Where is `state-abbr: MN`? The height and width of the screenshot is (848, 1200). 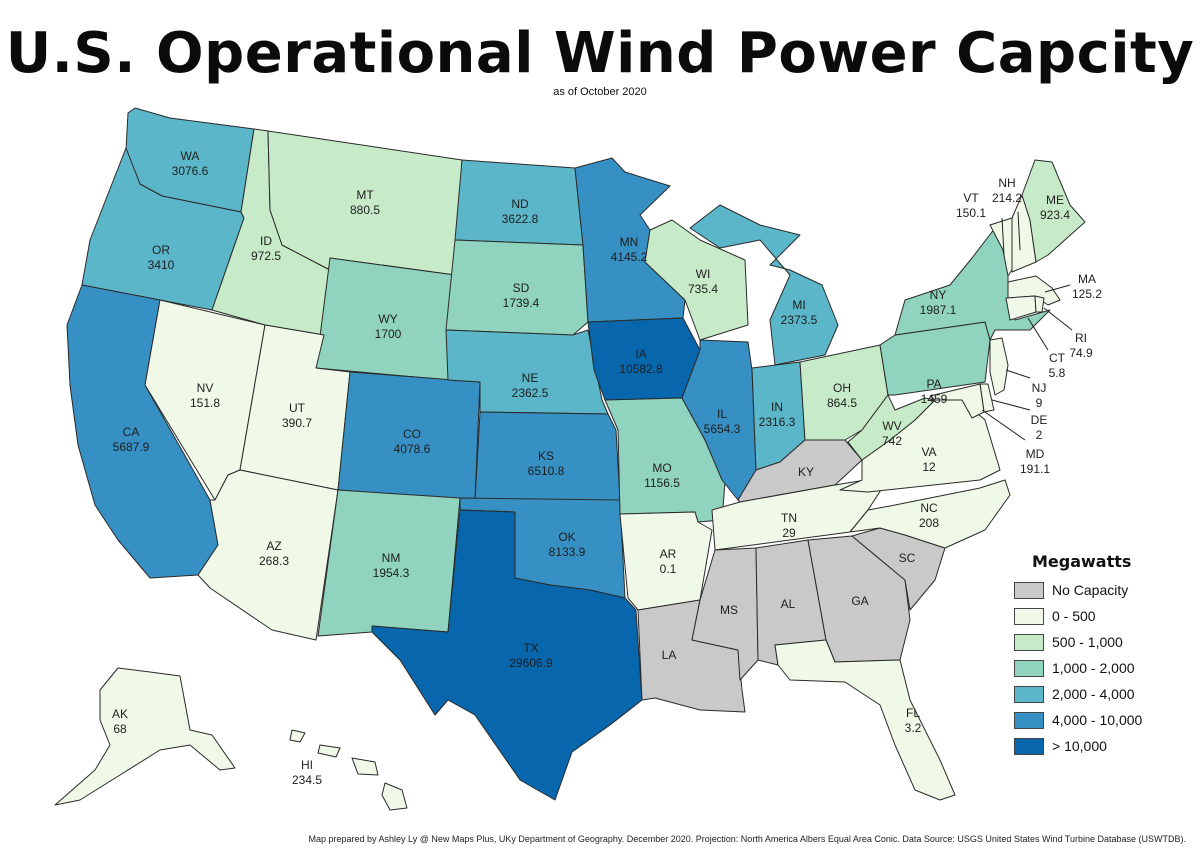
state-abbr: MN is located at coordinates (629, 242).